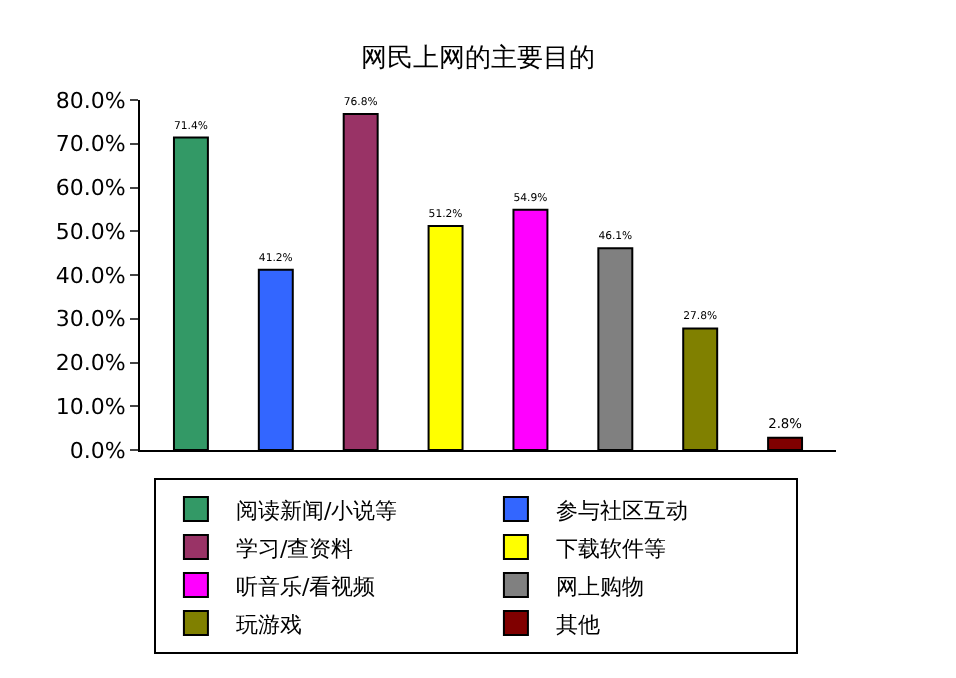 This screenshot has height=678, width=956. Describe the element at coordinates (478, 57) in the screenshot. I see `chart-title: 网民上网的主要目的` at that location.